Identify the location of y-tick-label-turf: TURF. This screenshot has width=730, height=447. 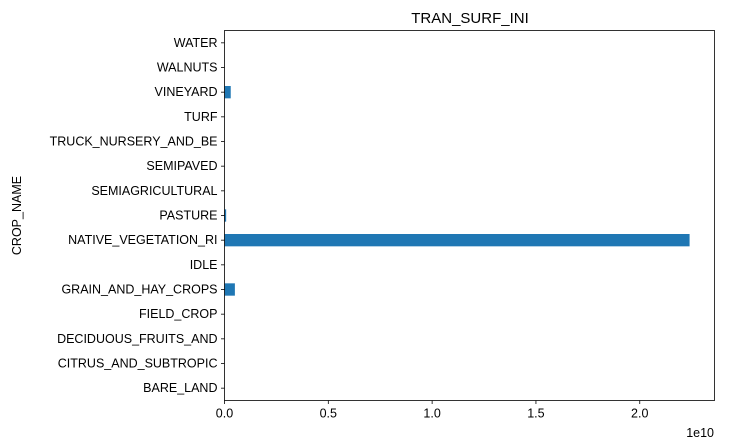
(201, 117).